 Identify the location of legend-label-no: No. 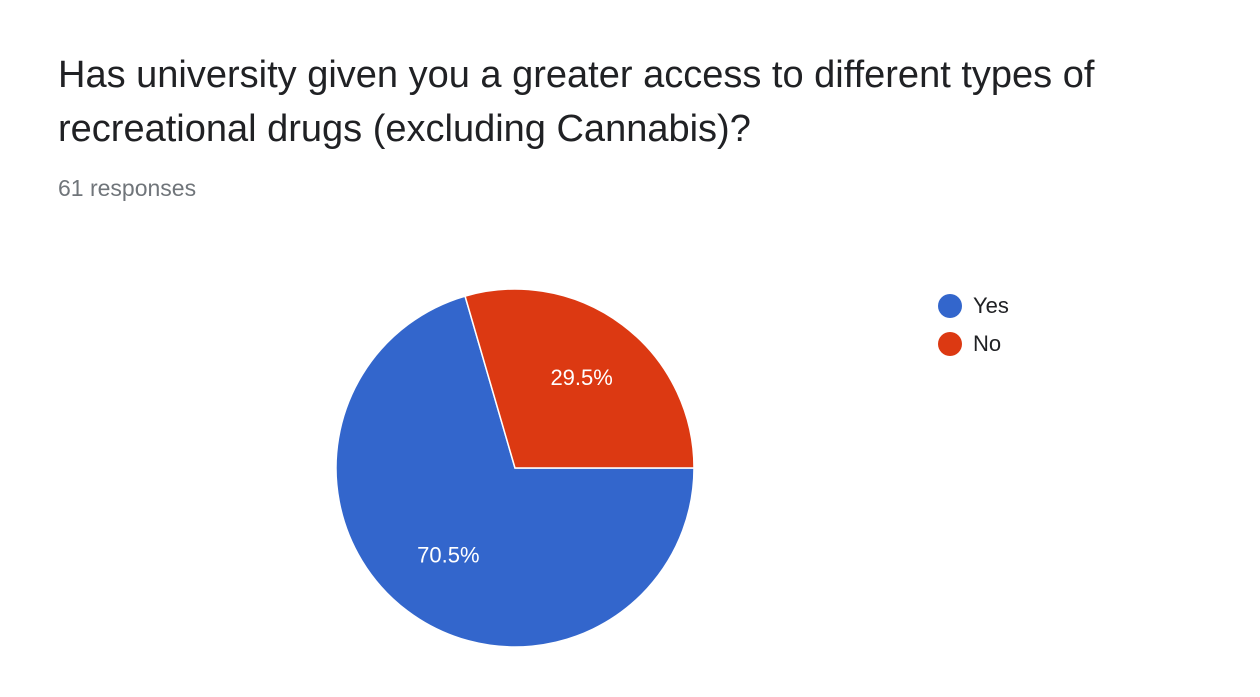
(987, 343).